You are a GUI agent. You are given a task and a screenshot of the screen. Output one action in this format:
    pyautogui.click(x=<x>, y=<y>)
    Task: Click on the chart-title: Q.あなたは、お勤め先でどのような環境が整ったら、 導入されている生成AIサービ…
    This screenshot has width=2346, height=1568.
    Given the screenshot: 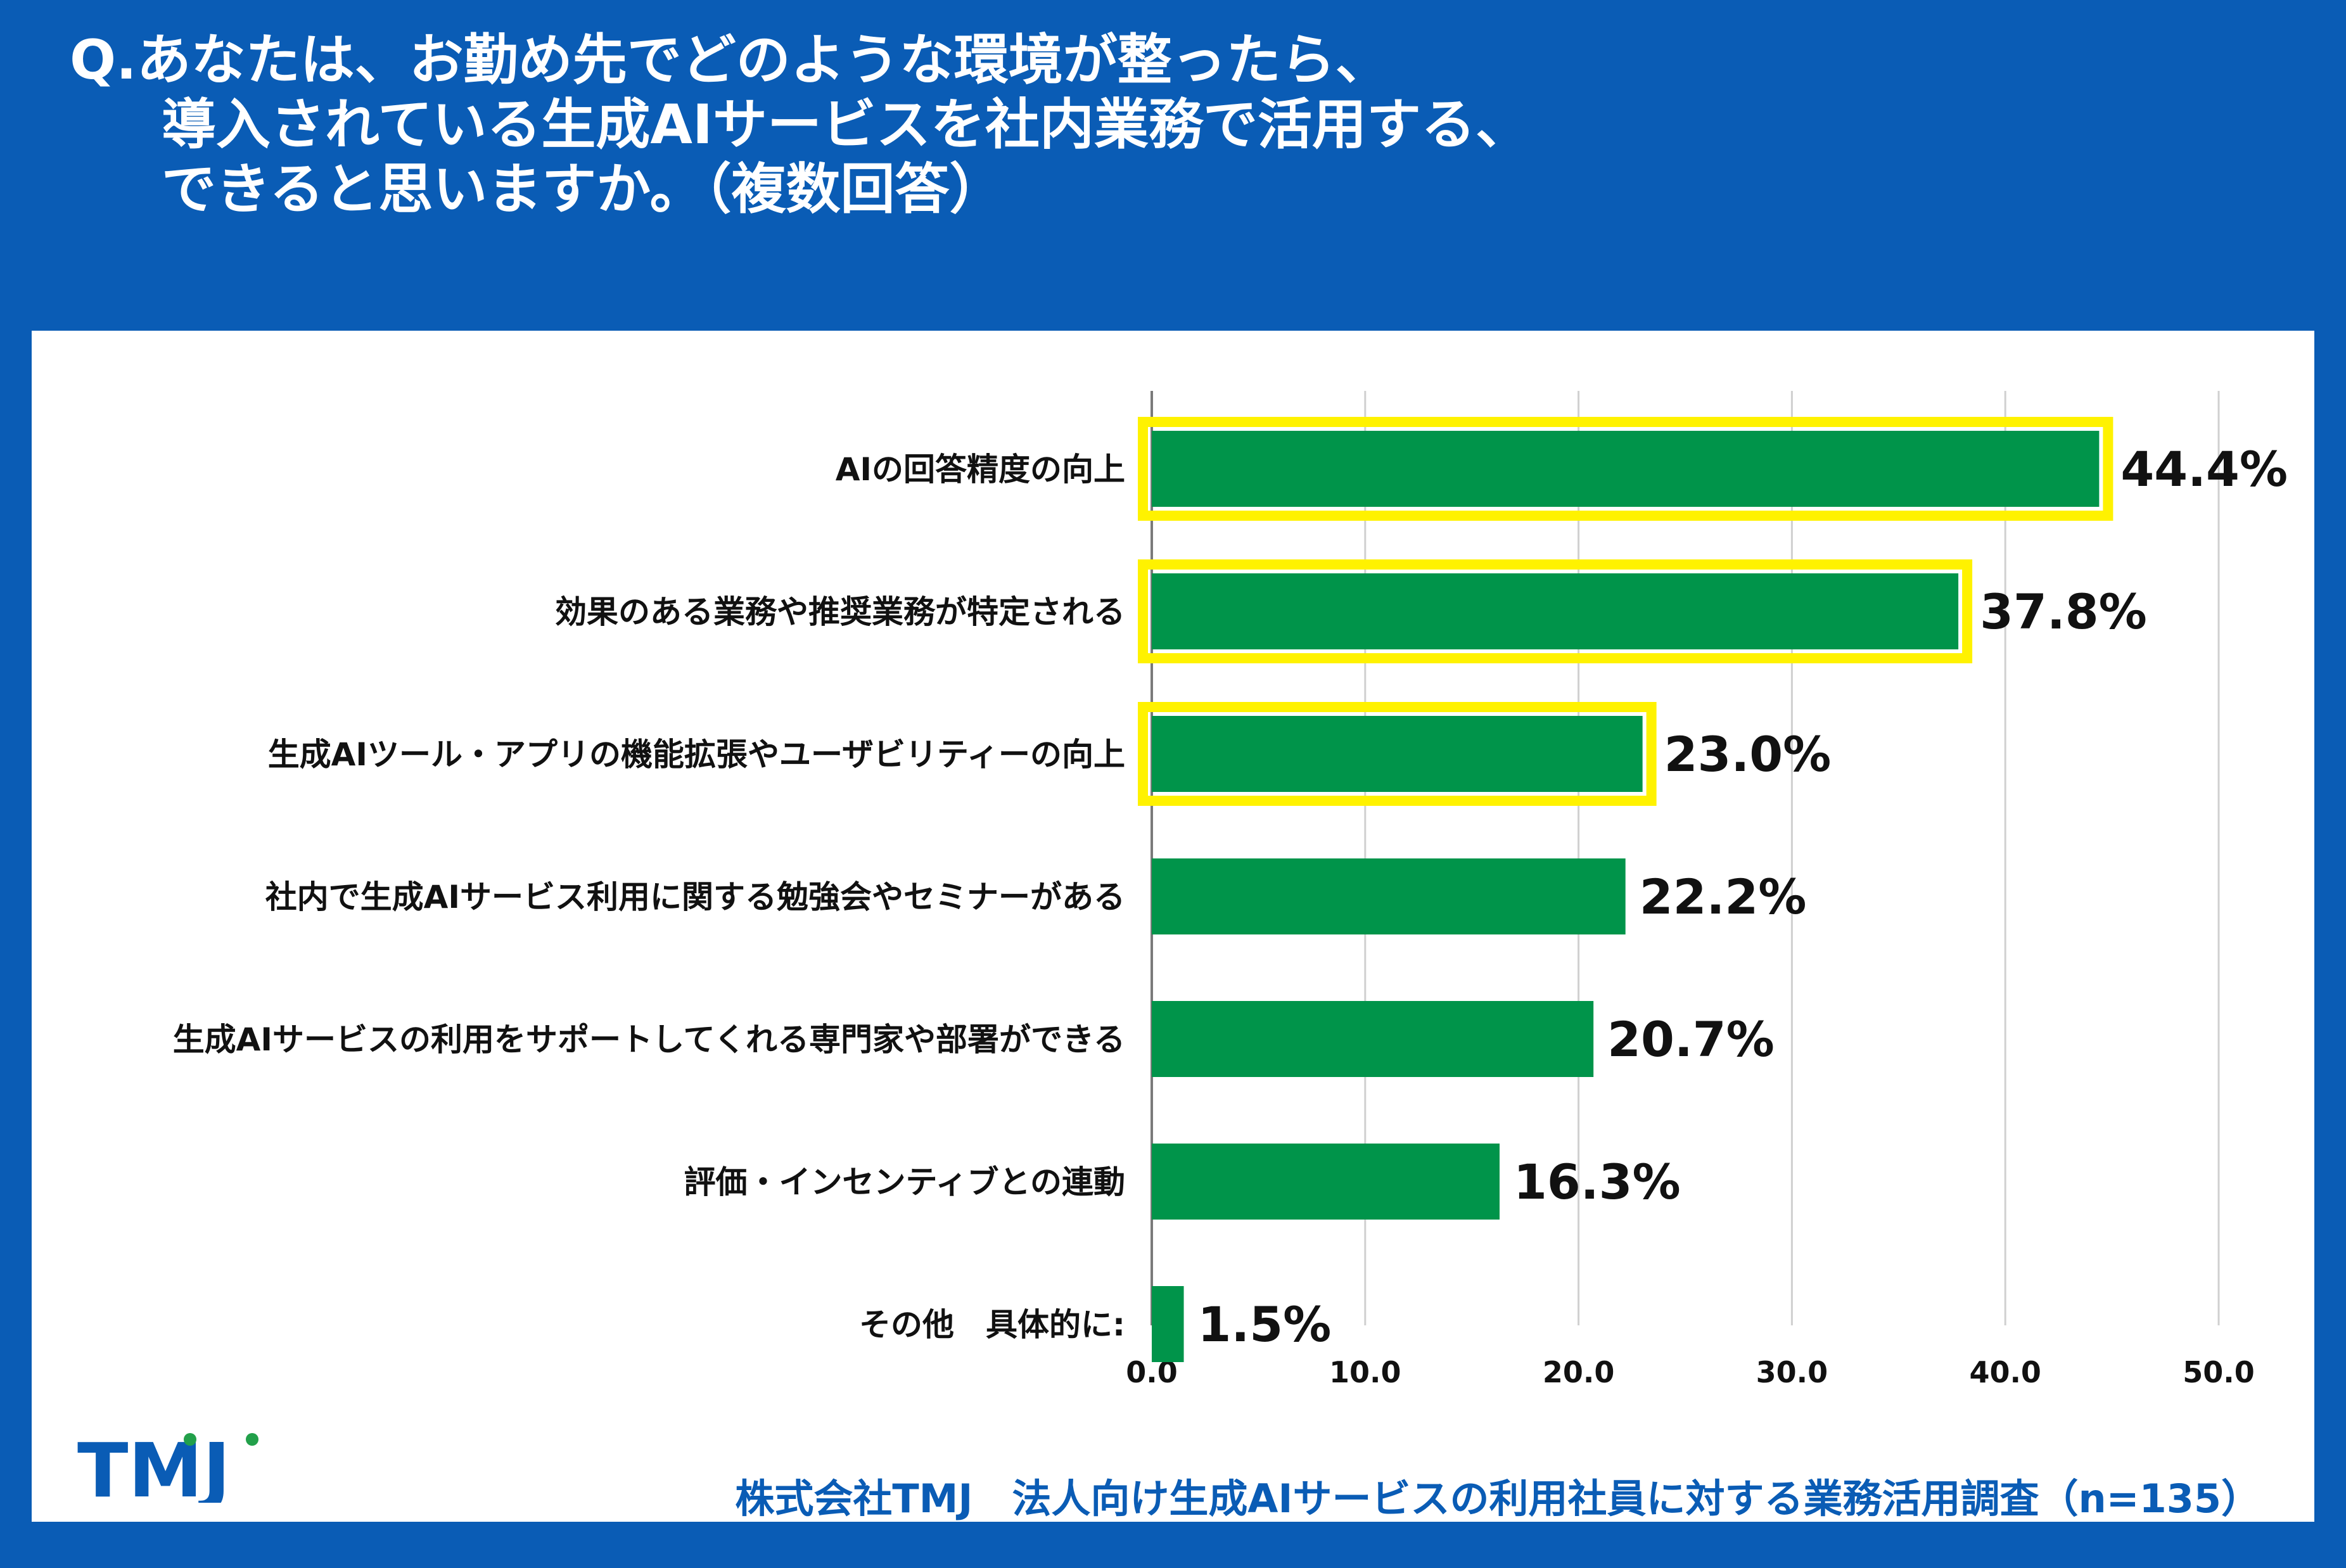 What is the action you would take?
    pyautogui.click(x=1147, y=125)
    